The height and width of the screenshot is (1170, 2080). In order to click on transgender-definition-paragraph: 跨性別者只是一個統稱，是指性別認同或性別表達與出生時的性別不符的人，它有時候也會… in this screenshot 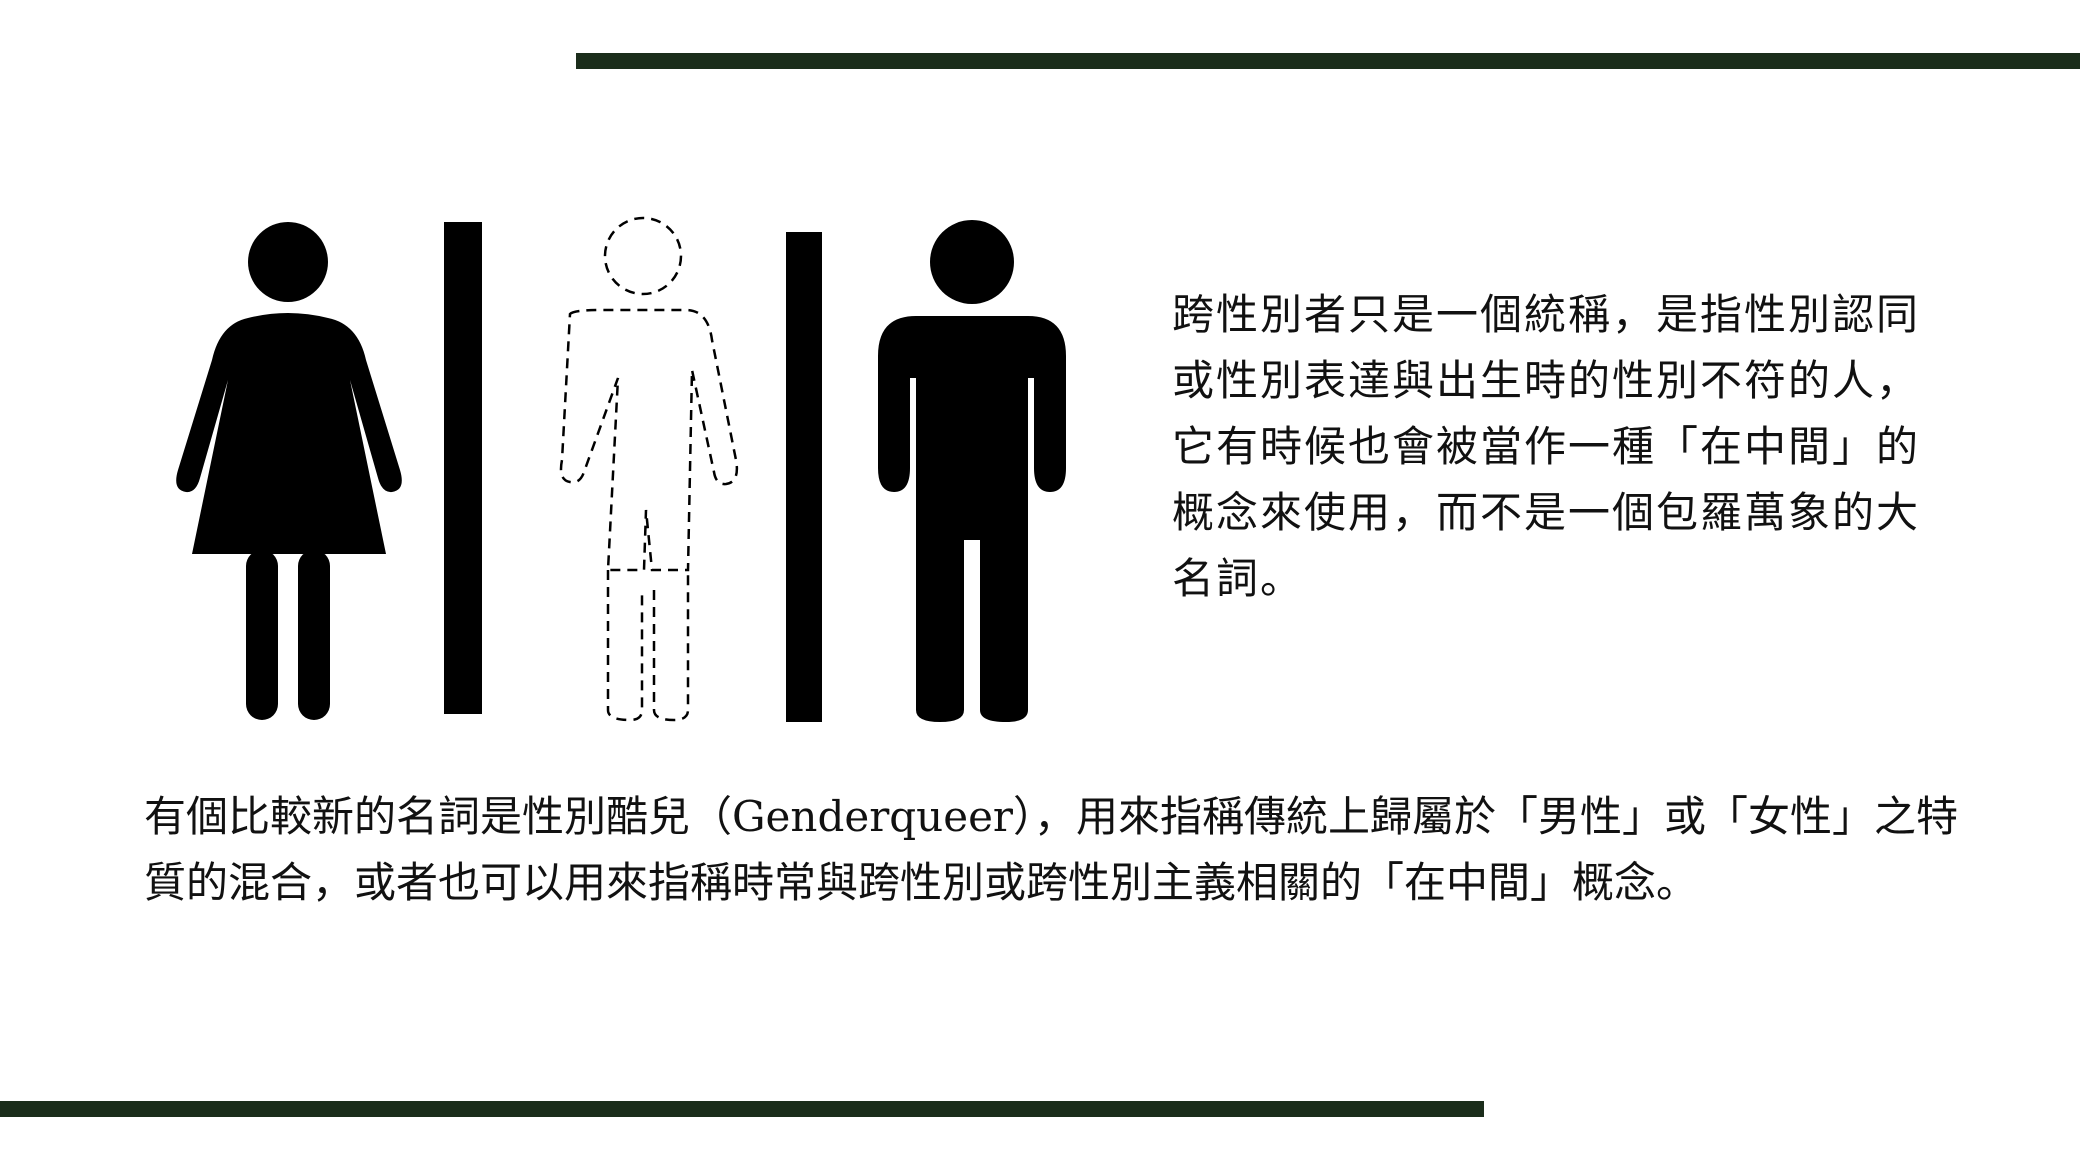, I will do `click(1546, 446)`.